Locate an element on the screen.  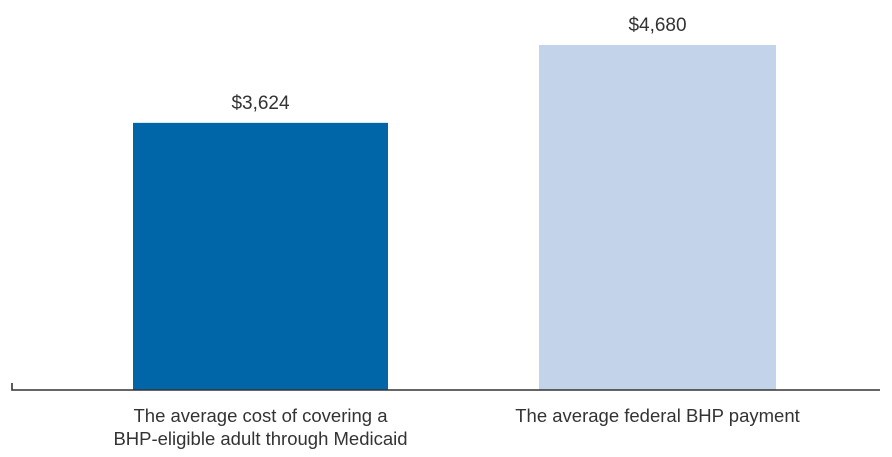
category-label-2: The average federal BHP payment is located at coordinates (657, 415).